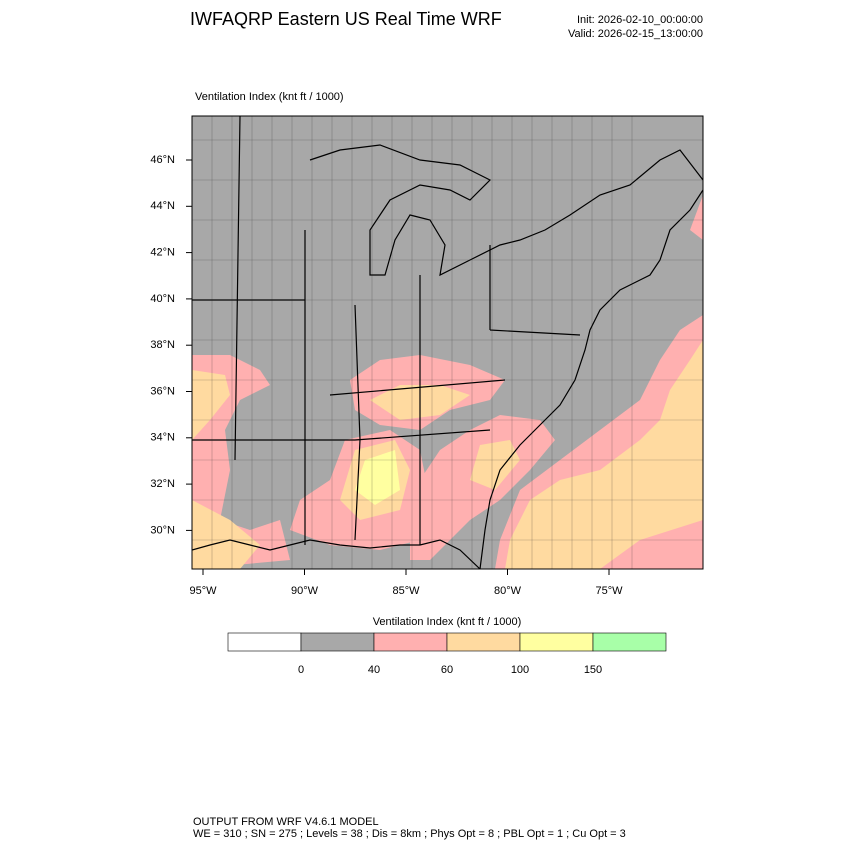 The image size is (850, 850). I want to click on valid-time: Valid: 2026-02-15_13:00:00, so click(635, 34).